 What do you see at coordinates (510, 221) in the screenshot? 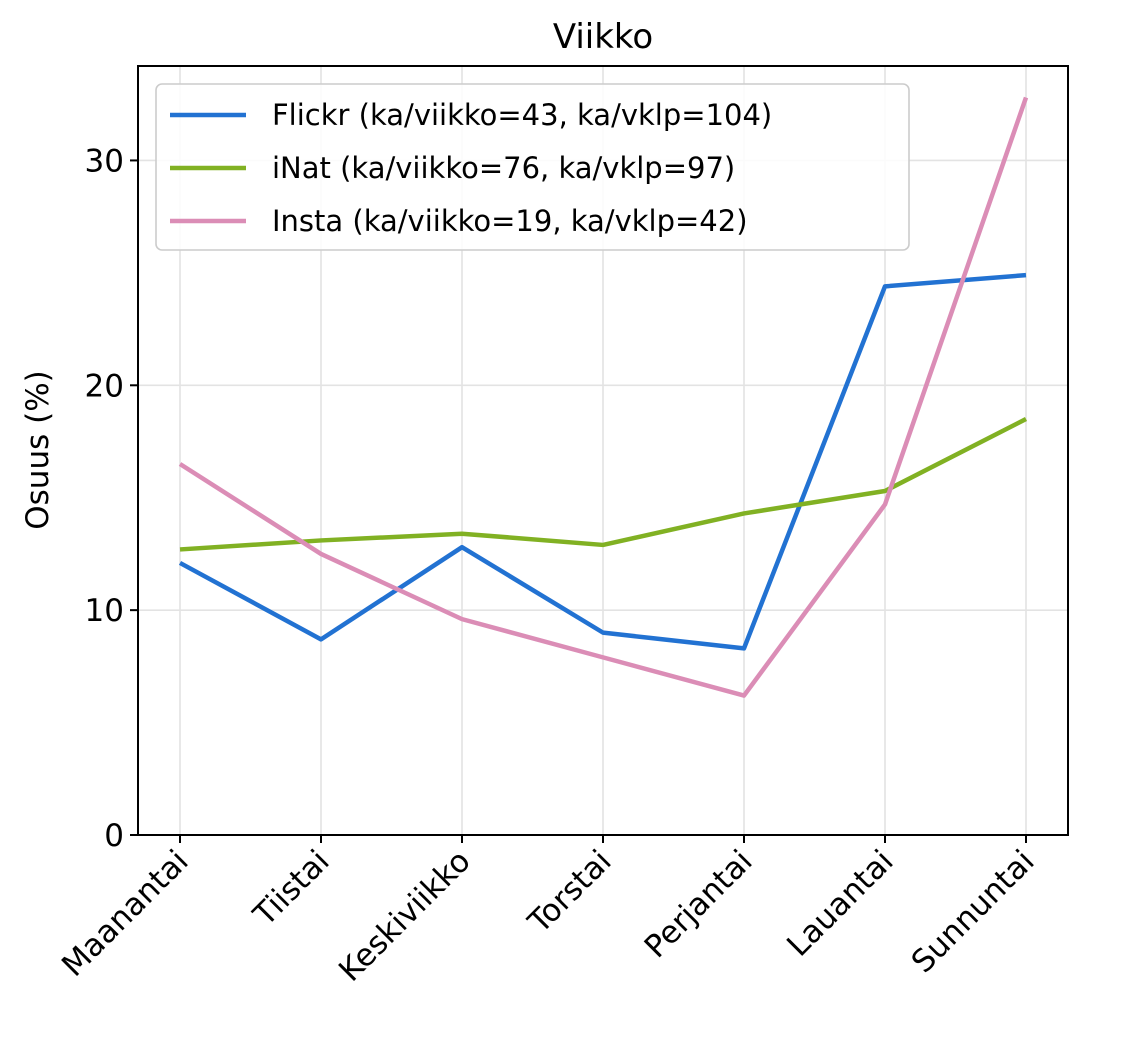
I see `legend-label: Insta (ka/viikko=19, ka/vklp=42)` at bounding box center [510, 221].